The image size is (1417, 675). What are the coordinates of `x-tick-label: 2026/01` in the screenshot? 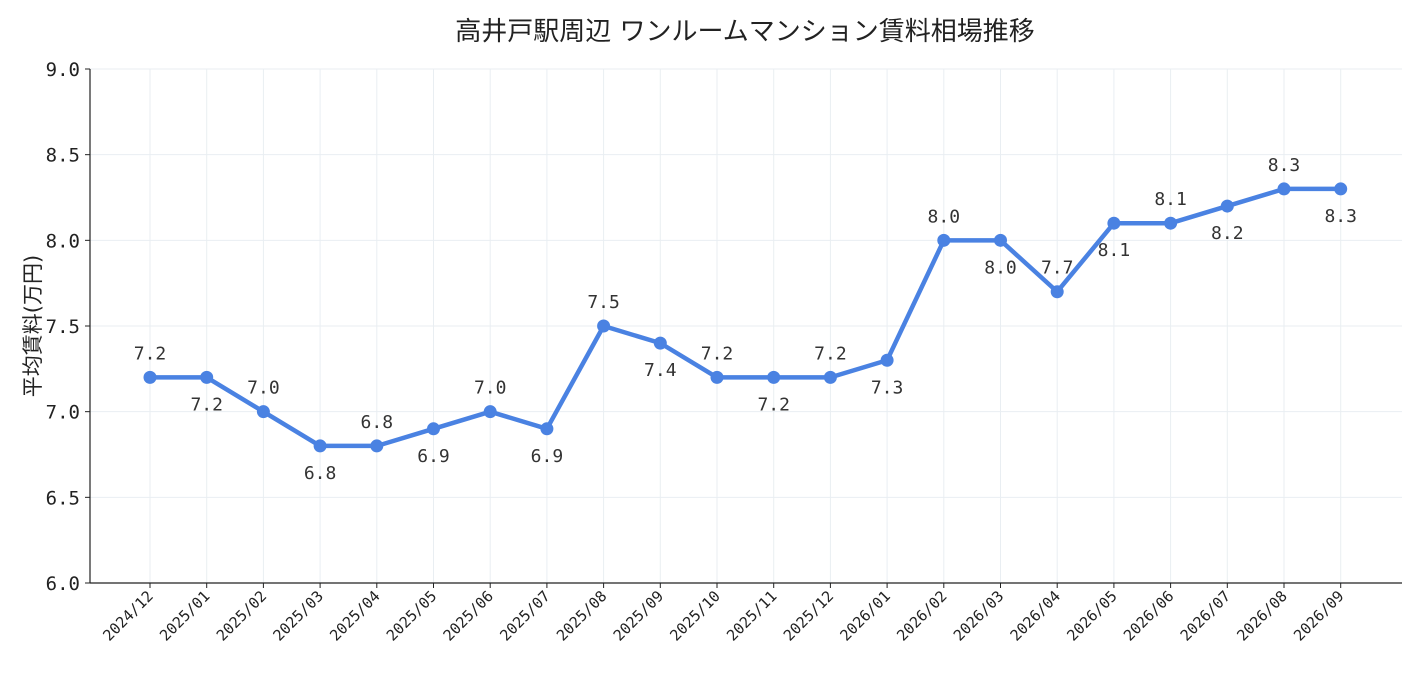 It's located at (864, 615).